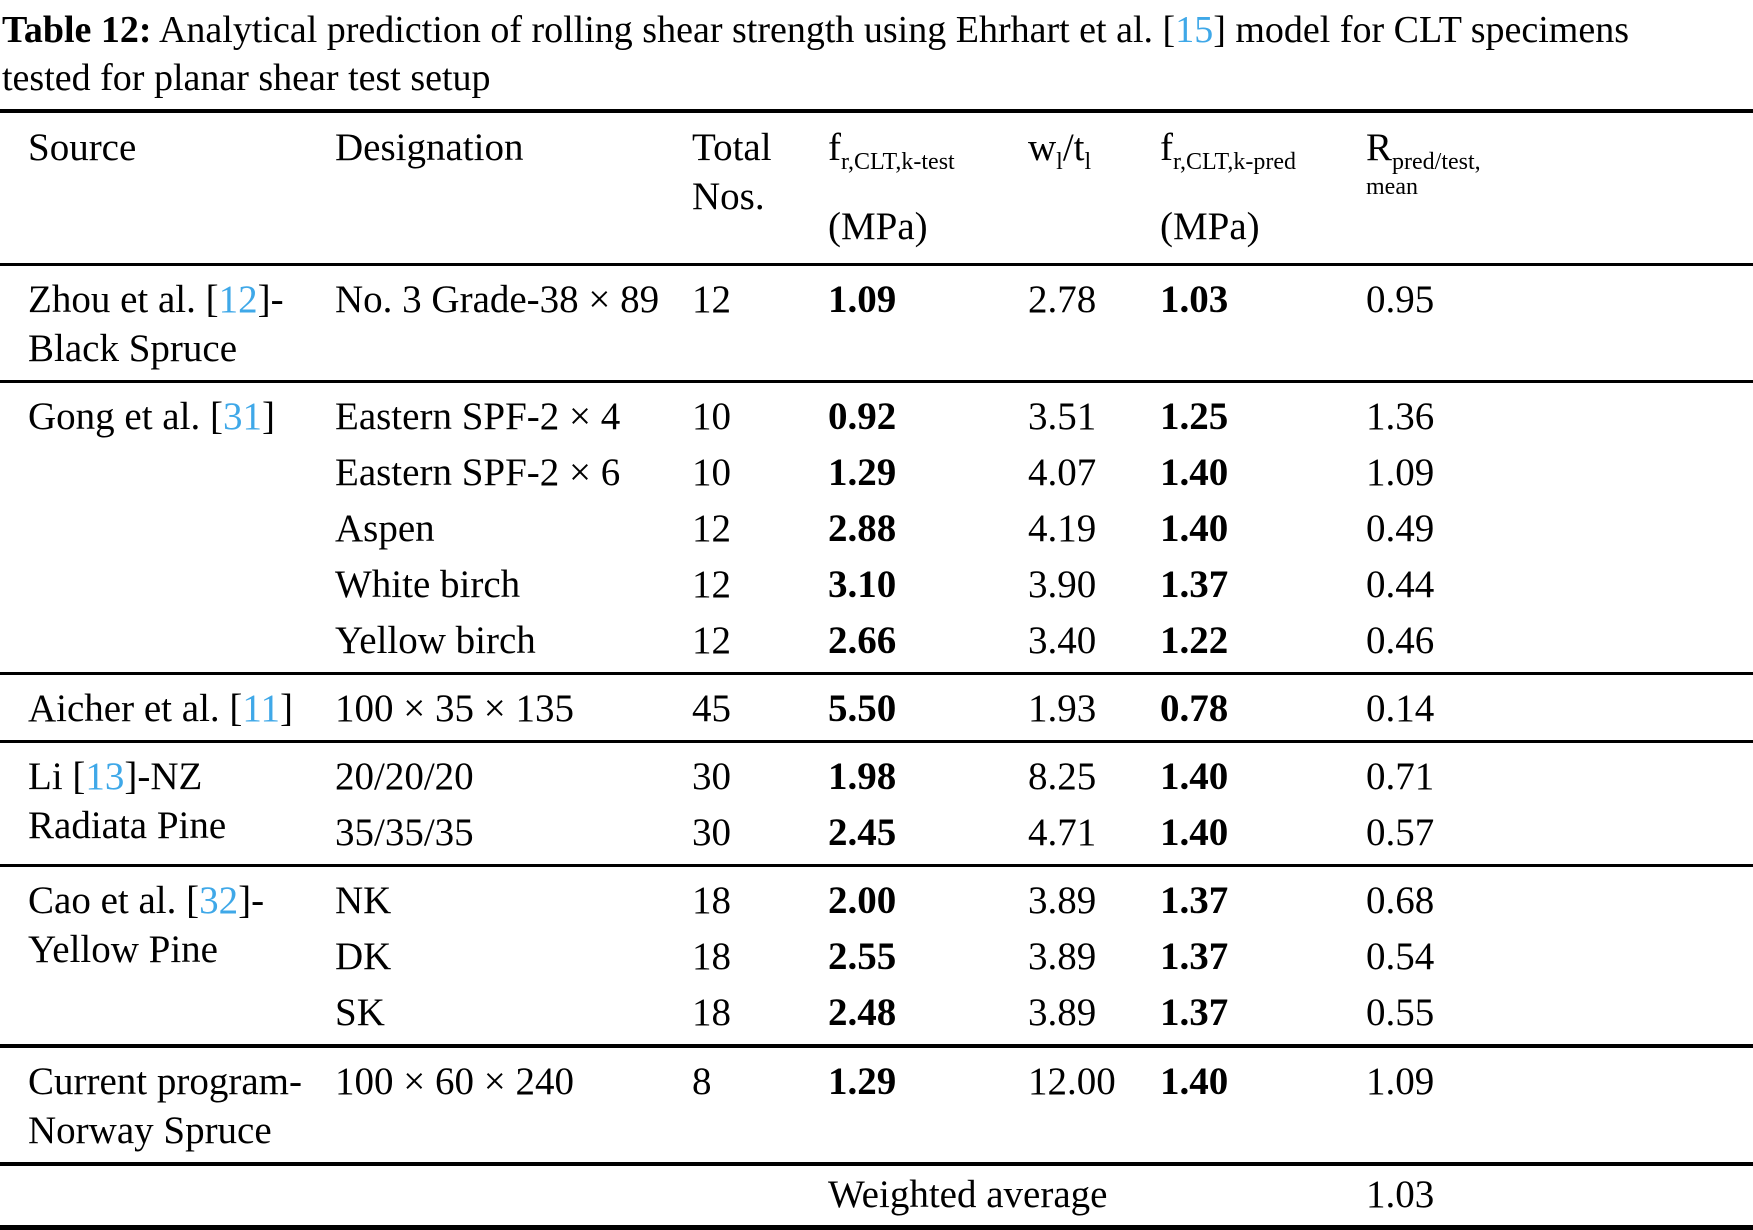 This screenshot has width=1753, height=1230. I want to click on caption-line-2: tested for planar shear test setup, so click(246, 78).